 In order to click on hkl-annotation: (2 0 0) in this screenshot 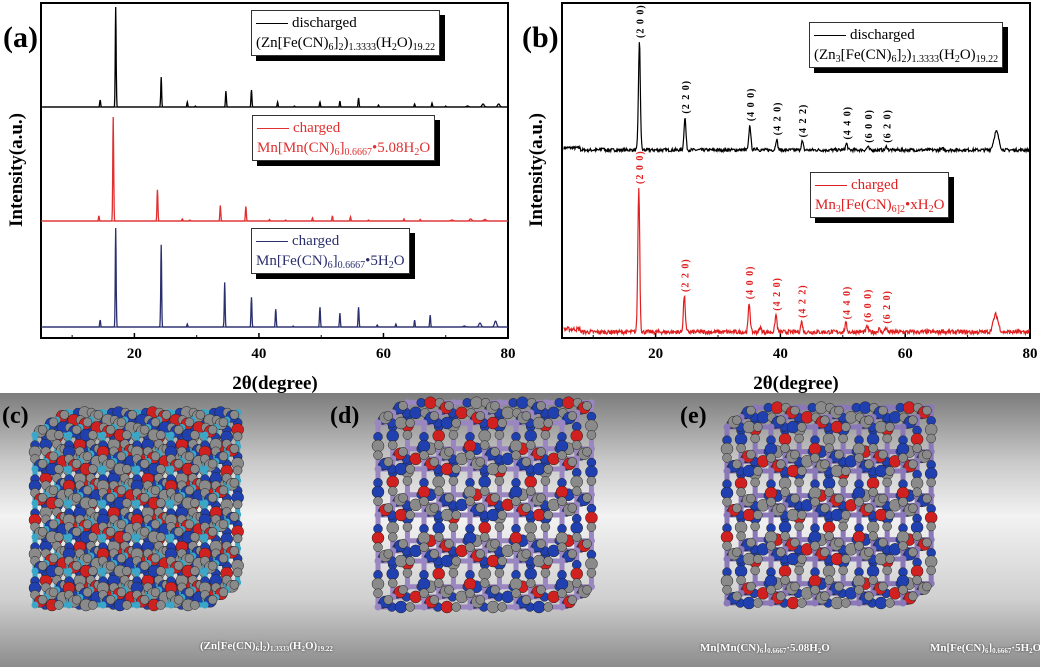, I will do `click(640, 21)`.